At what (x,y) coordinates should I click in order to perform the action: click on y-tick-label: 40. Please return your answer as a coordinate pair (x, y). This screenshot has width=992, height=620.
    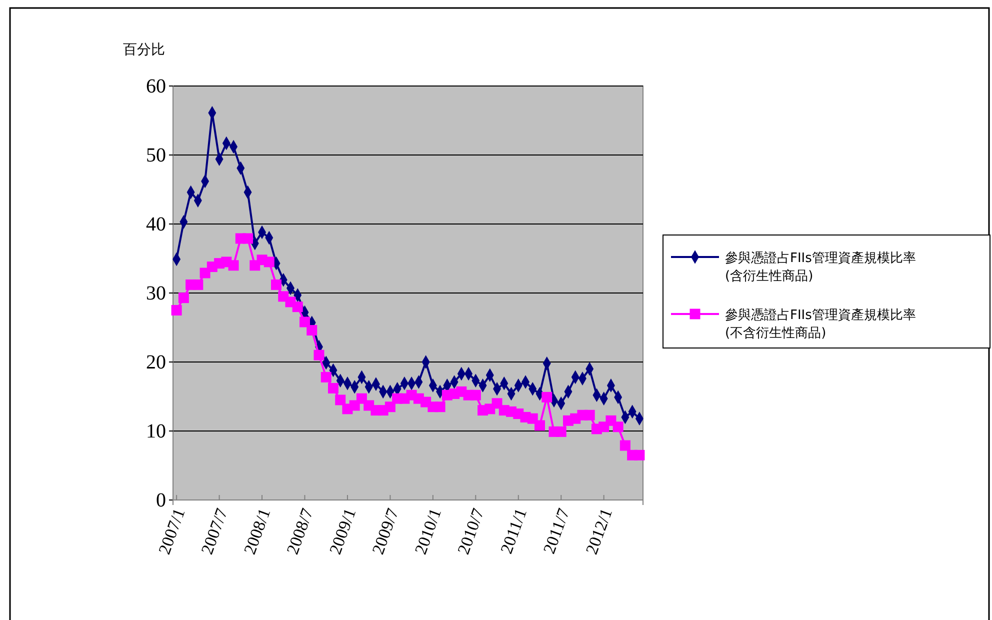
    Looking at the image, I should click on (156, 224).